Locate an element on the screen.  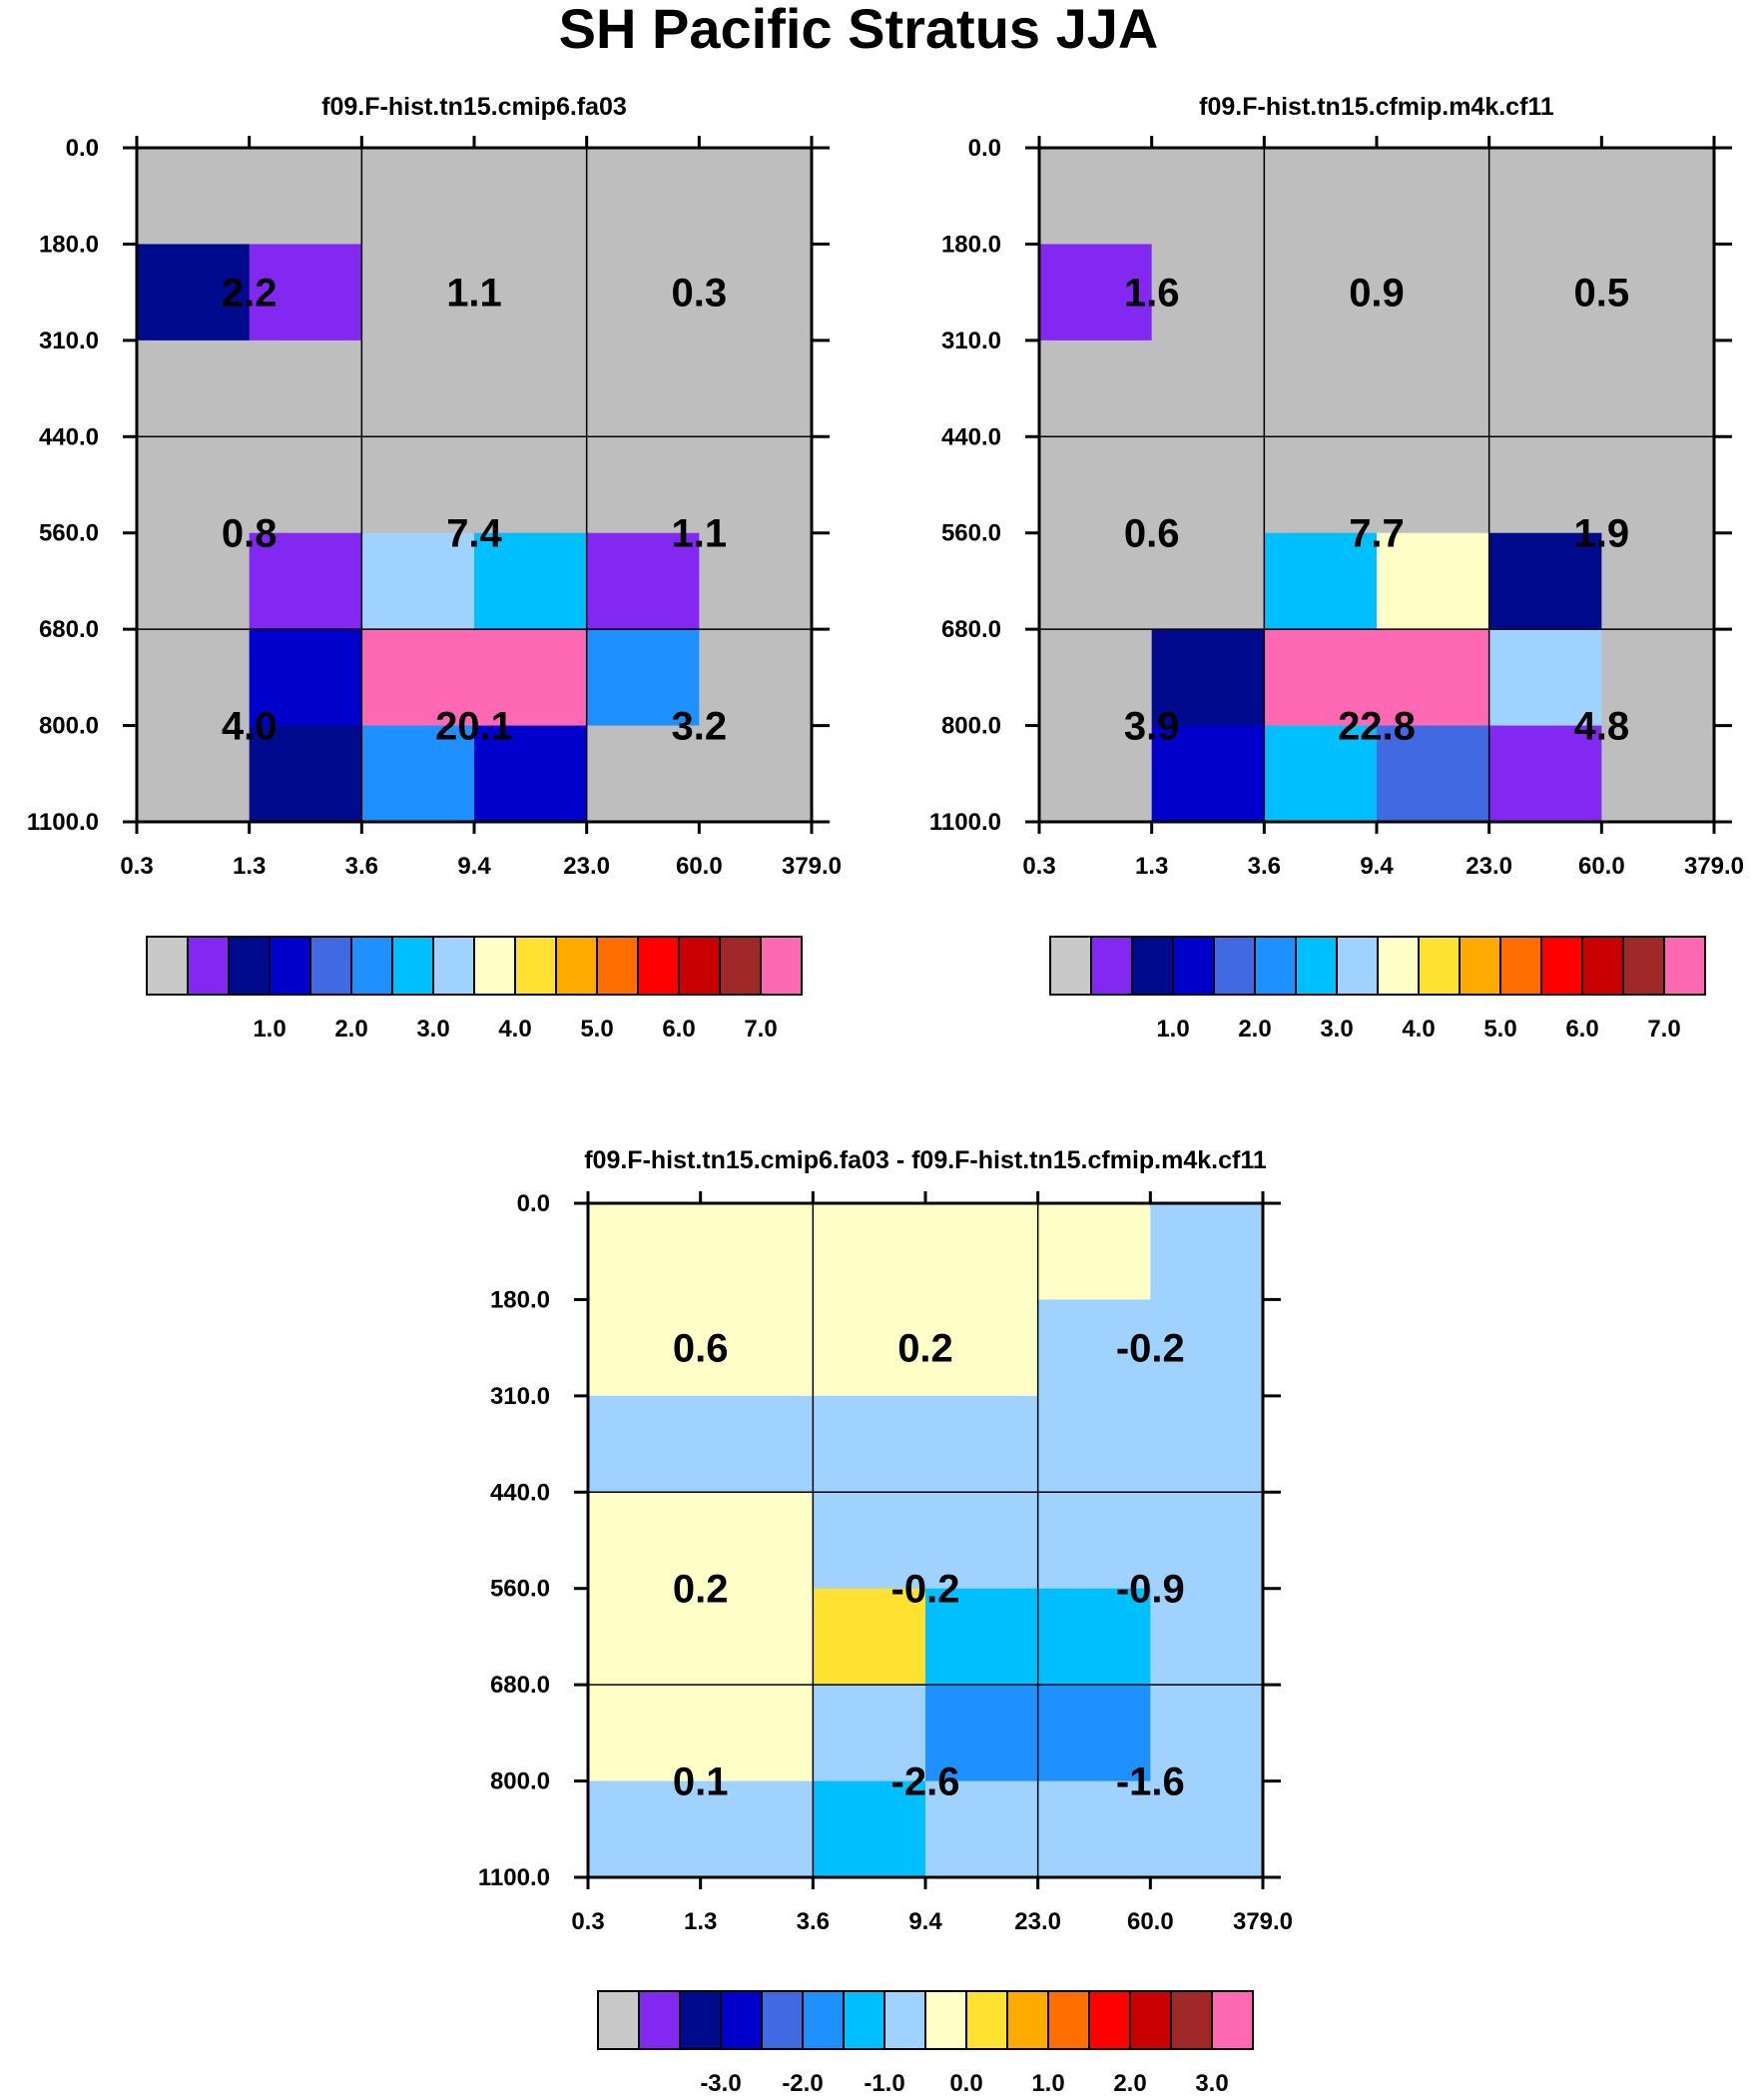
data-label: -0.9 is located at coordinates (1150, 1590).